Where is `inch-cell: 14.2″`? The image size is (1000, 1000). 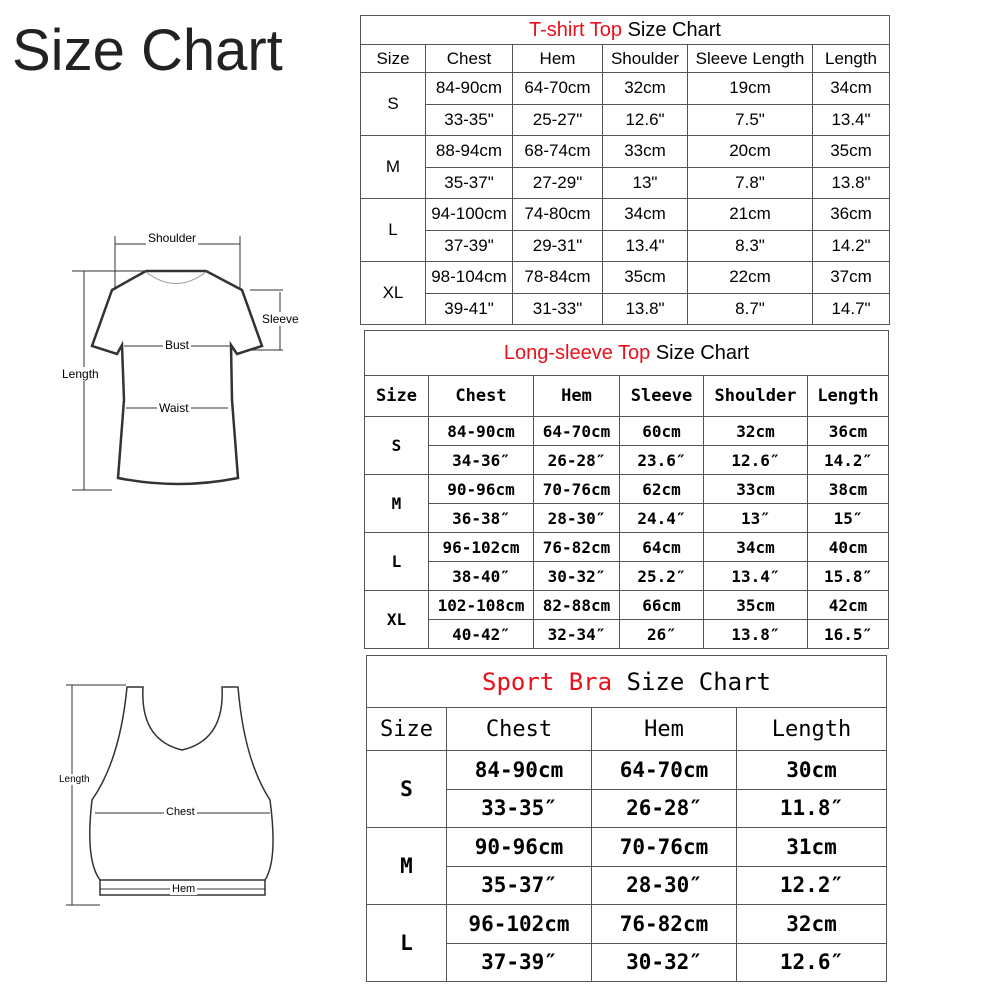 inch-cell: 14.2″ is located at coordinates (848, 460).